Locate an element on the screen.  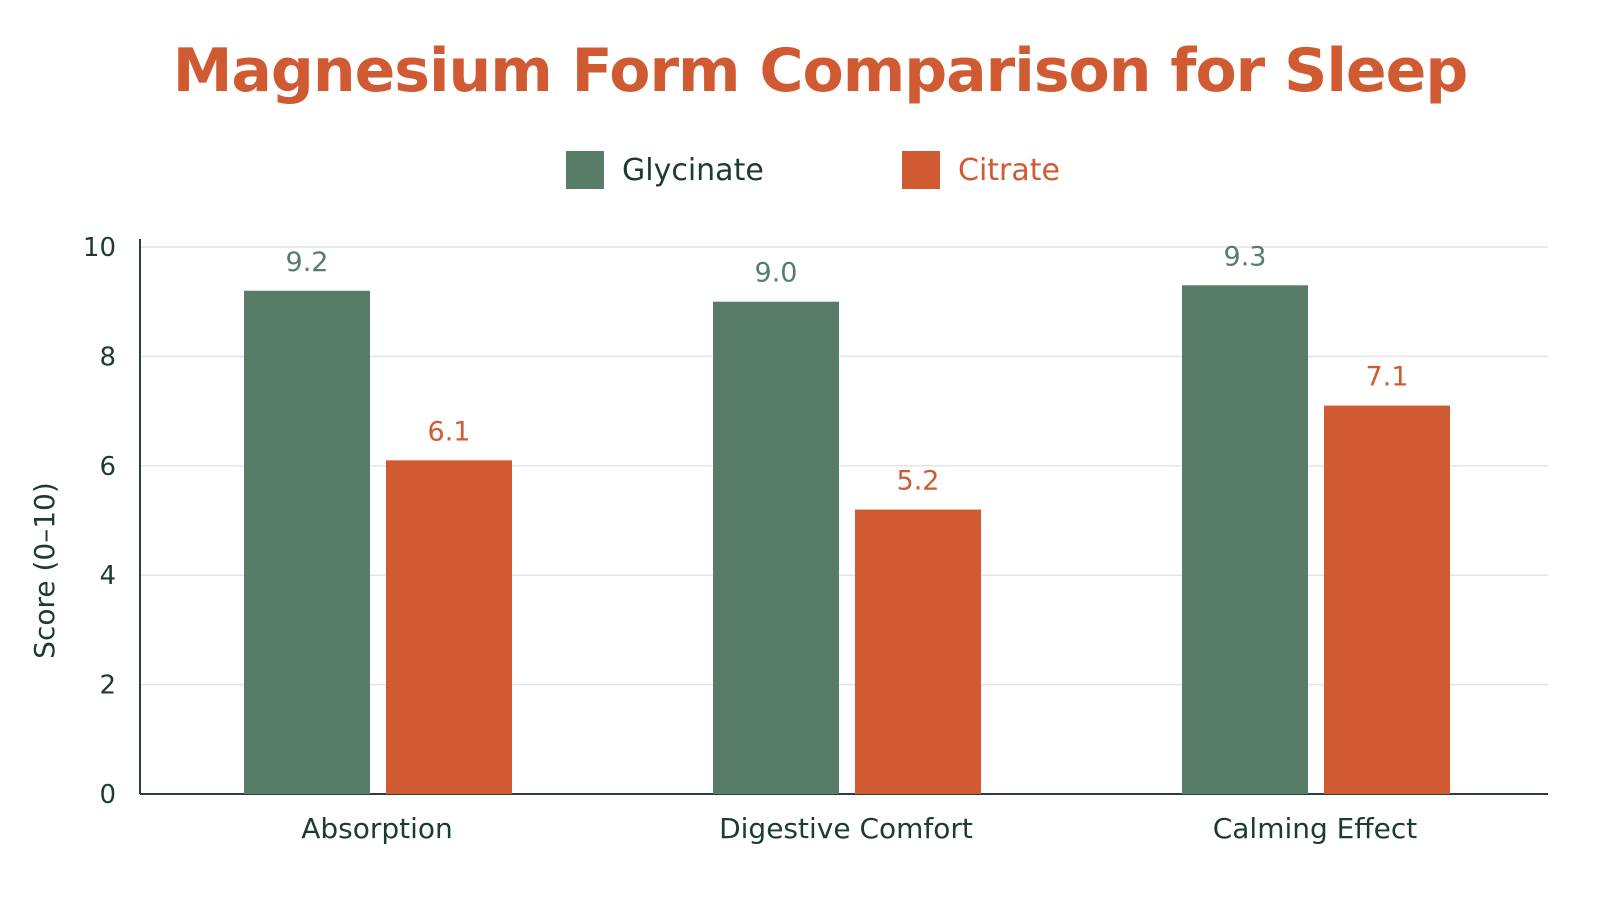
legend-label-citrate: Citrate is located at coordinates (1009, 170).